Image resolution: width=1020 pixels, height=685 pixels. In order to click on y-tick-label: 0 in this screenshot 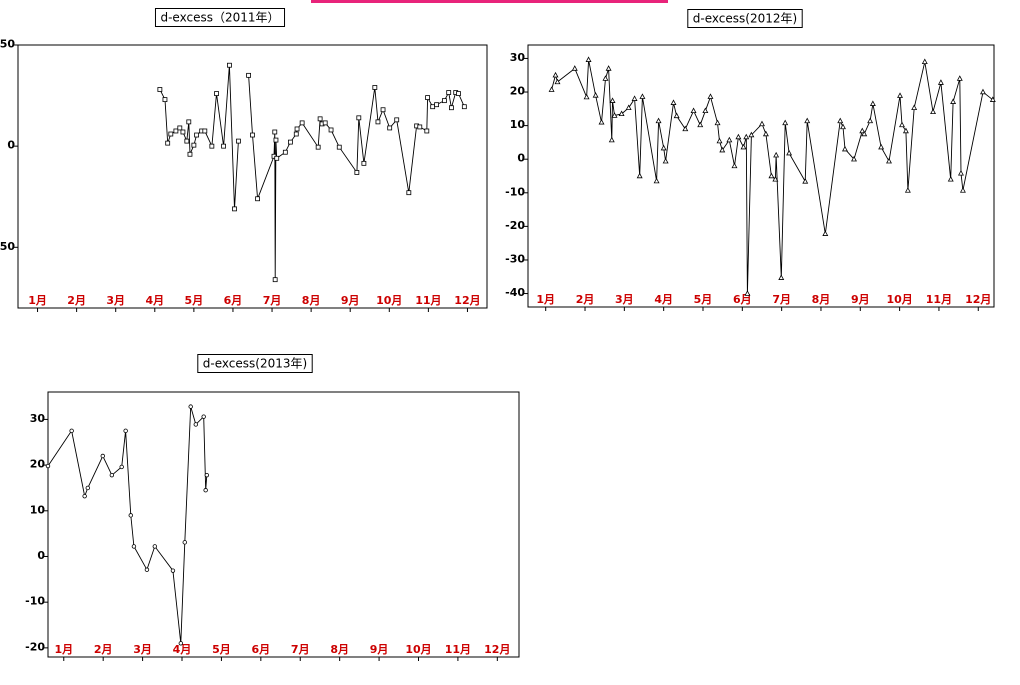, I will do `click(41, 555)`.